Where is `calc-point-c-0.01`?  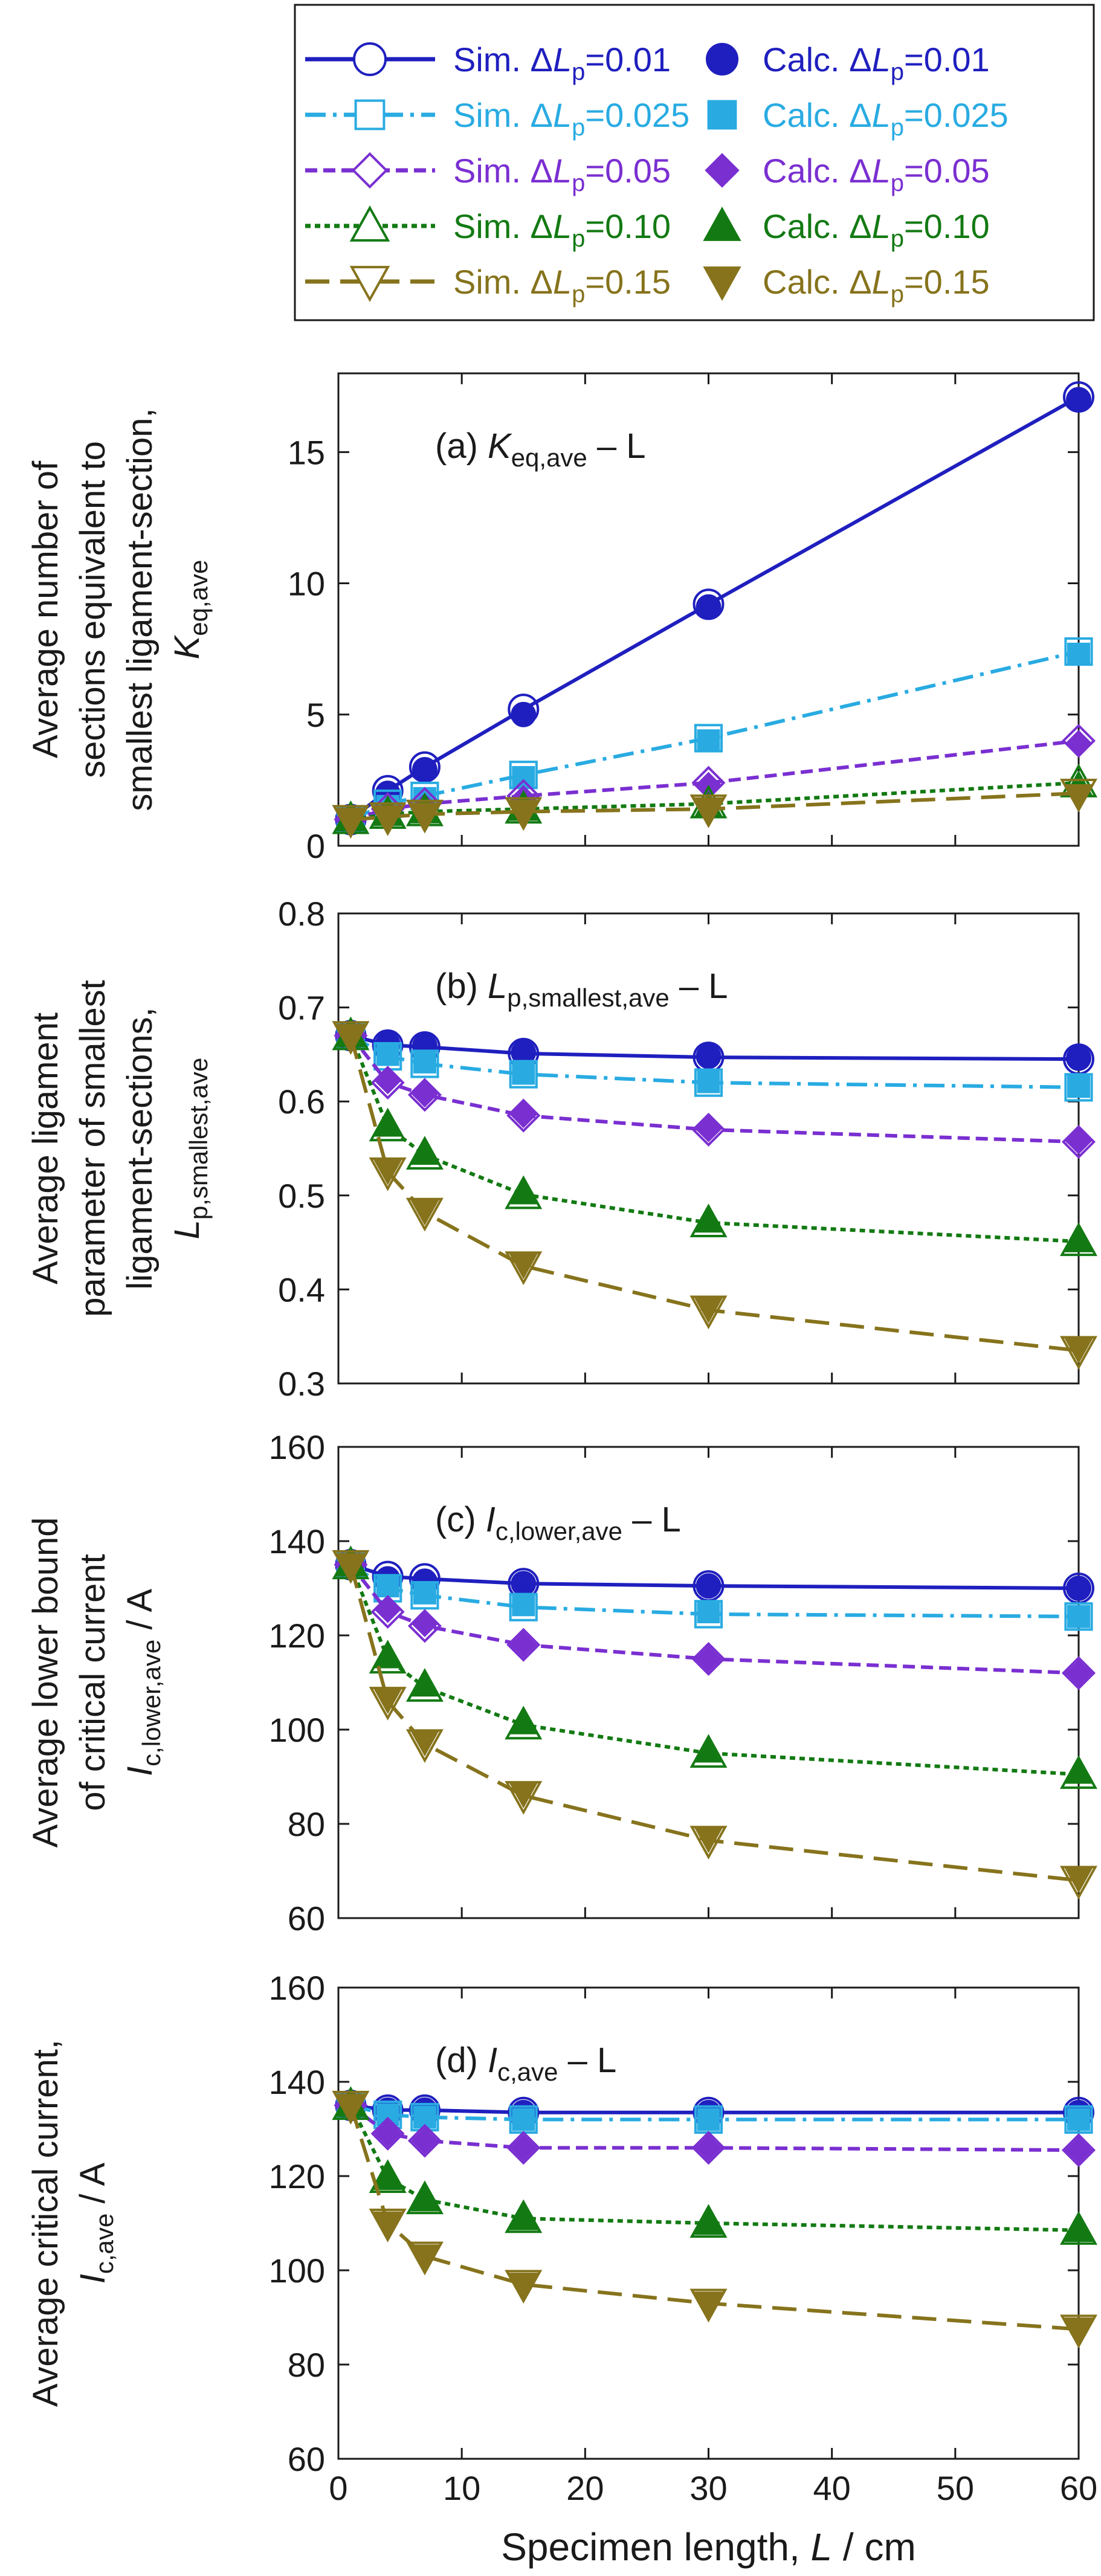 calc-point-c-0.01 is located at coordinates (709, 1586).